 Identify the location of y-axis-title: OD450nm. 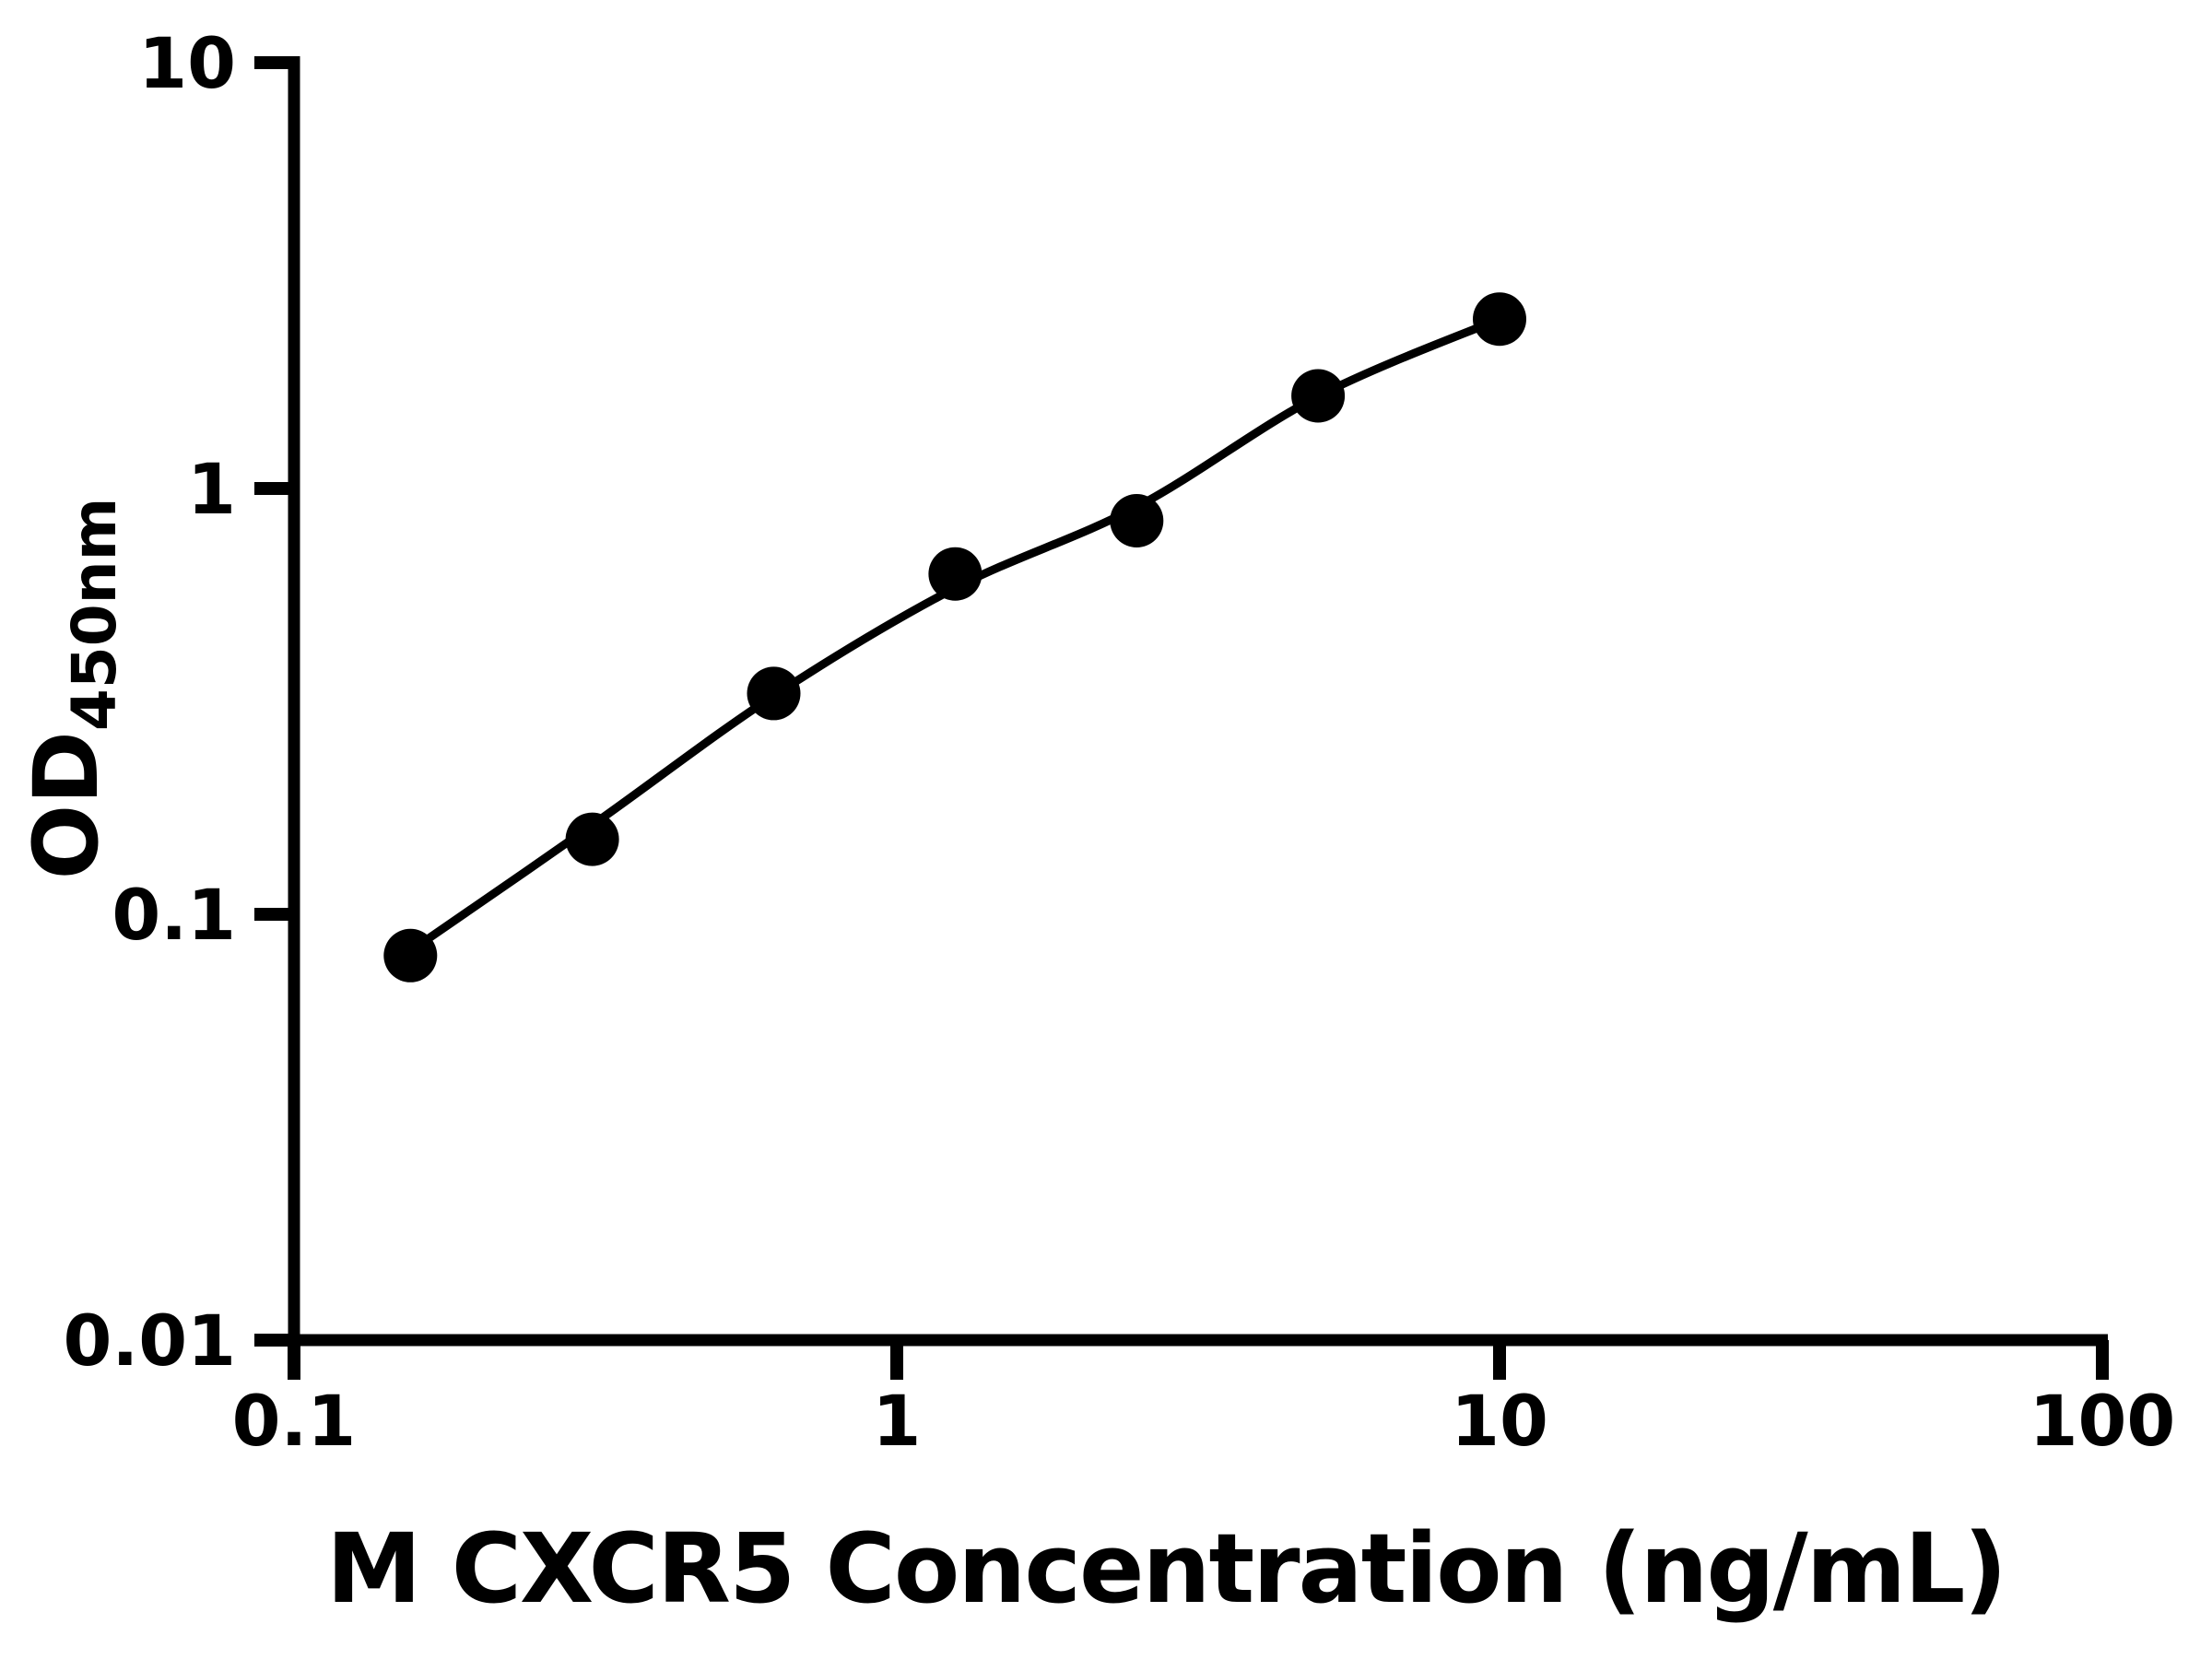
(72, 689).